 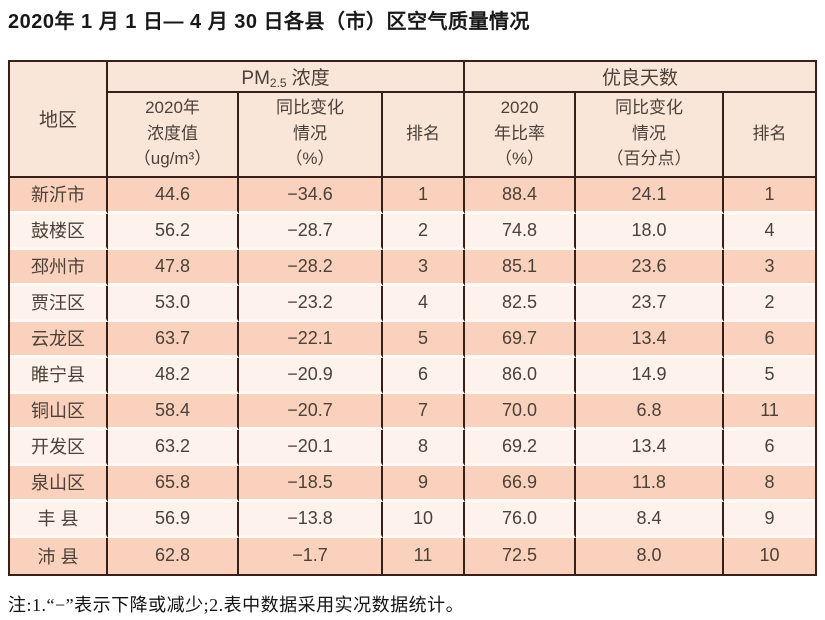 I want to click on table-row: 泉山区 65.8 −18.5 9 66.9 11.8 8, so click(x=413, y=483).